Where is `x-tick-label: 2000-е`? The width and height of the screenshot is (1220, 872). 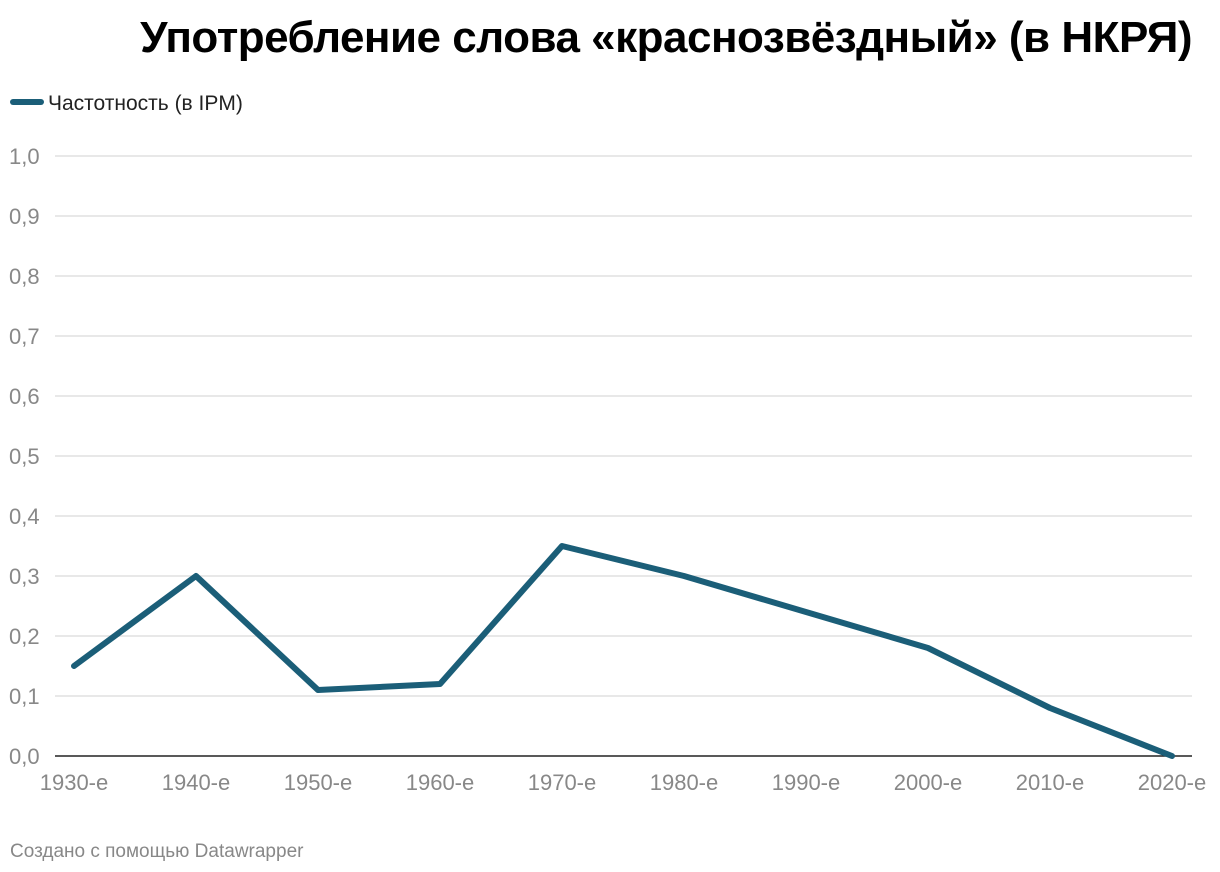 x-tick-label: 2000-е is located at coordinates (928, 782).